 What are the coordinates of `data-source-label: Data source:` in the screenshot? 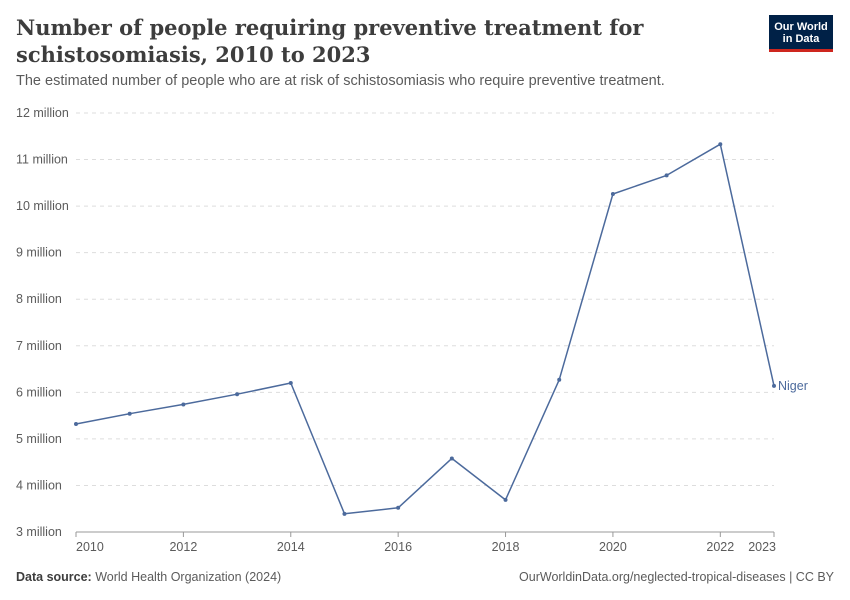 It's located at (54, 577).